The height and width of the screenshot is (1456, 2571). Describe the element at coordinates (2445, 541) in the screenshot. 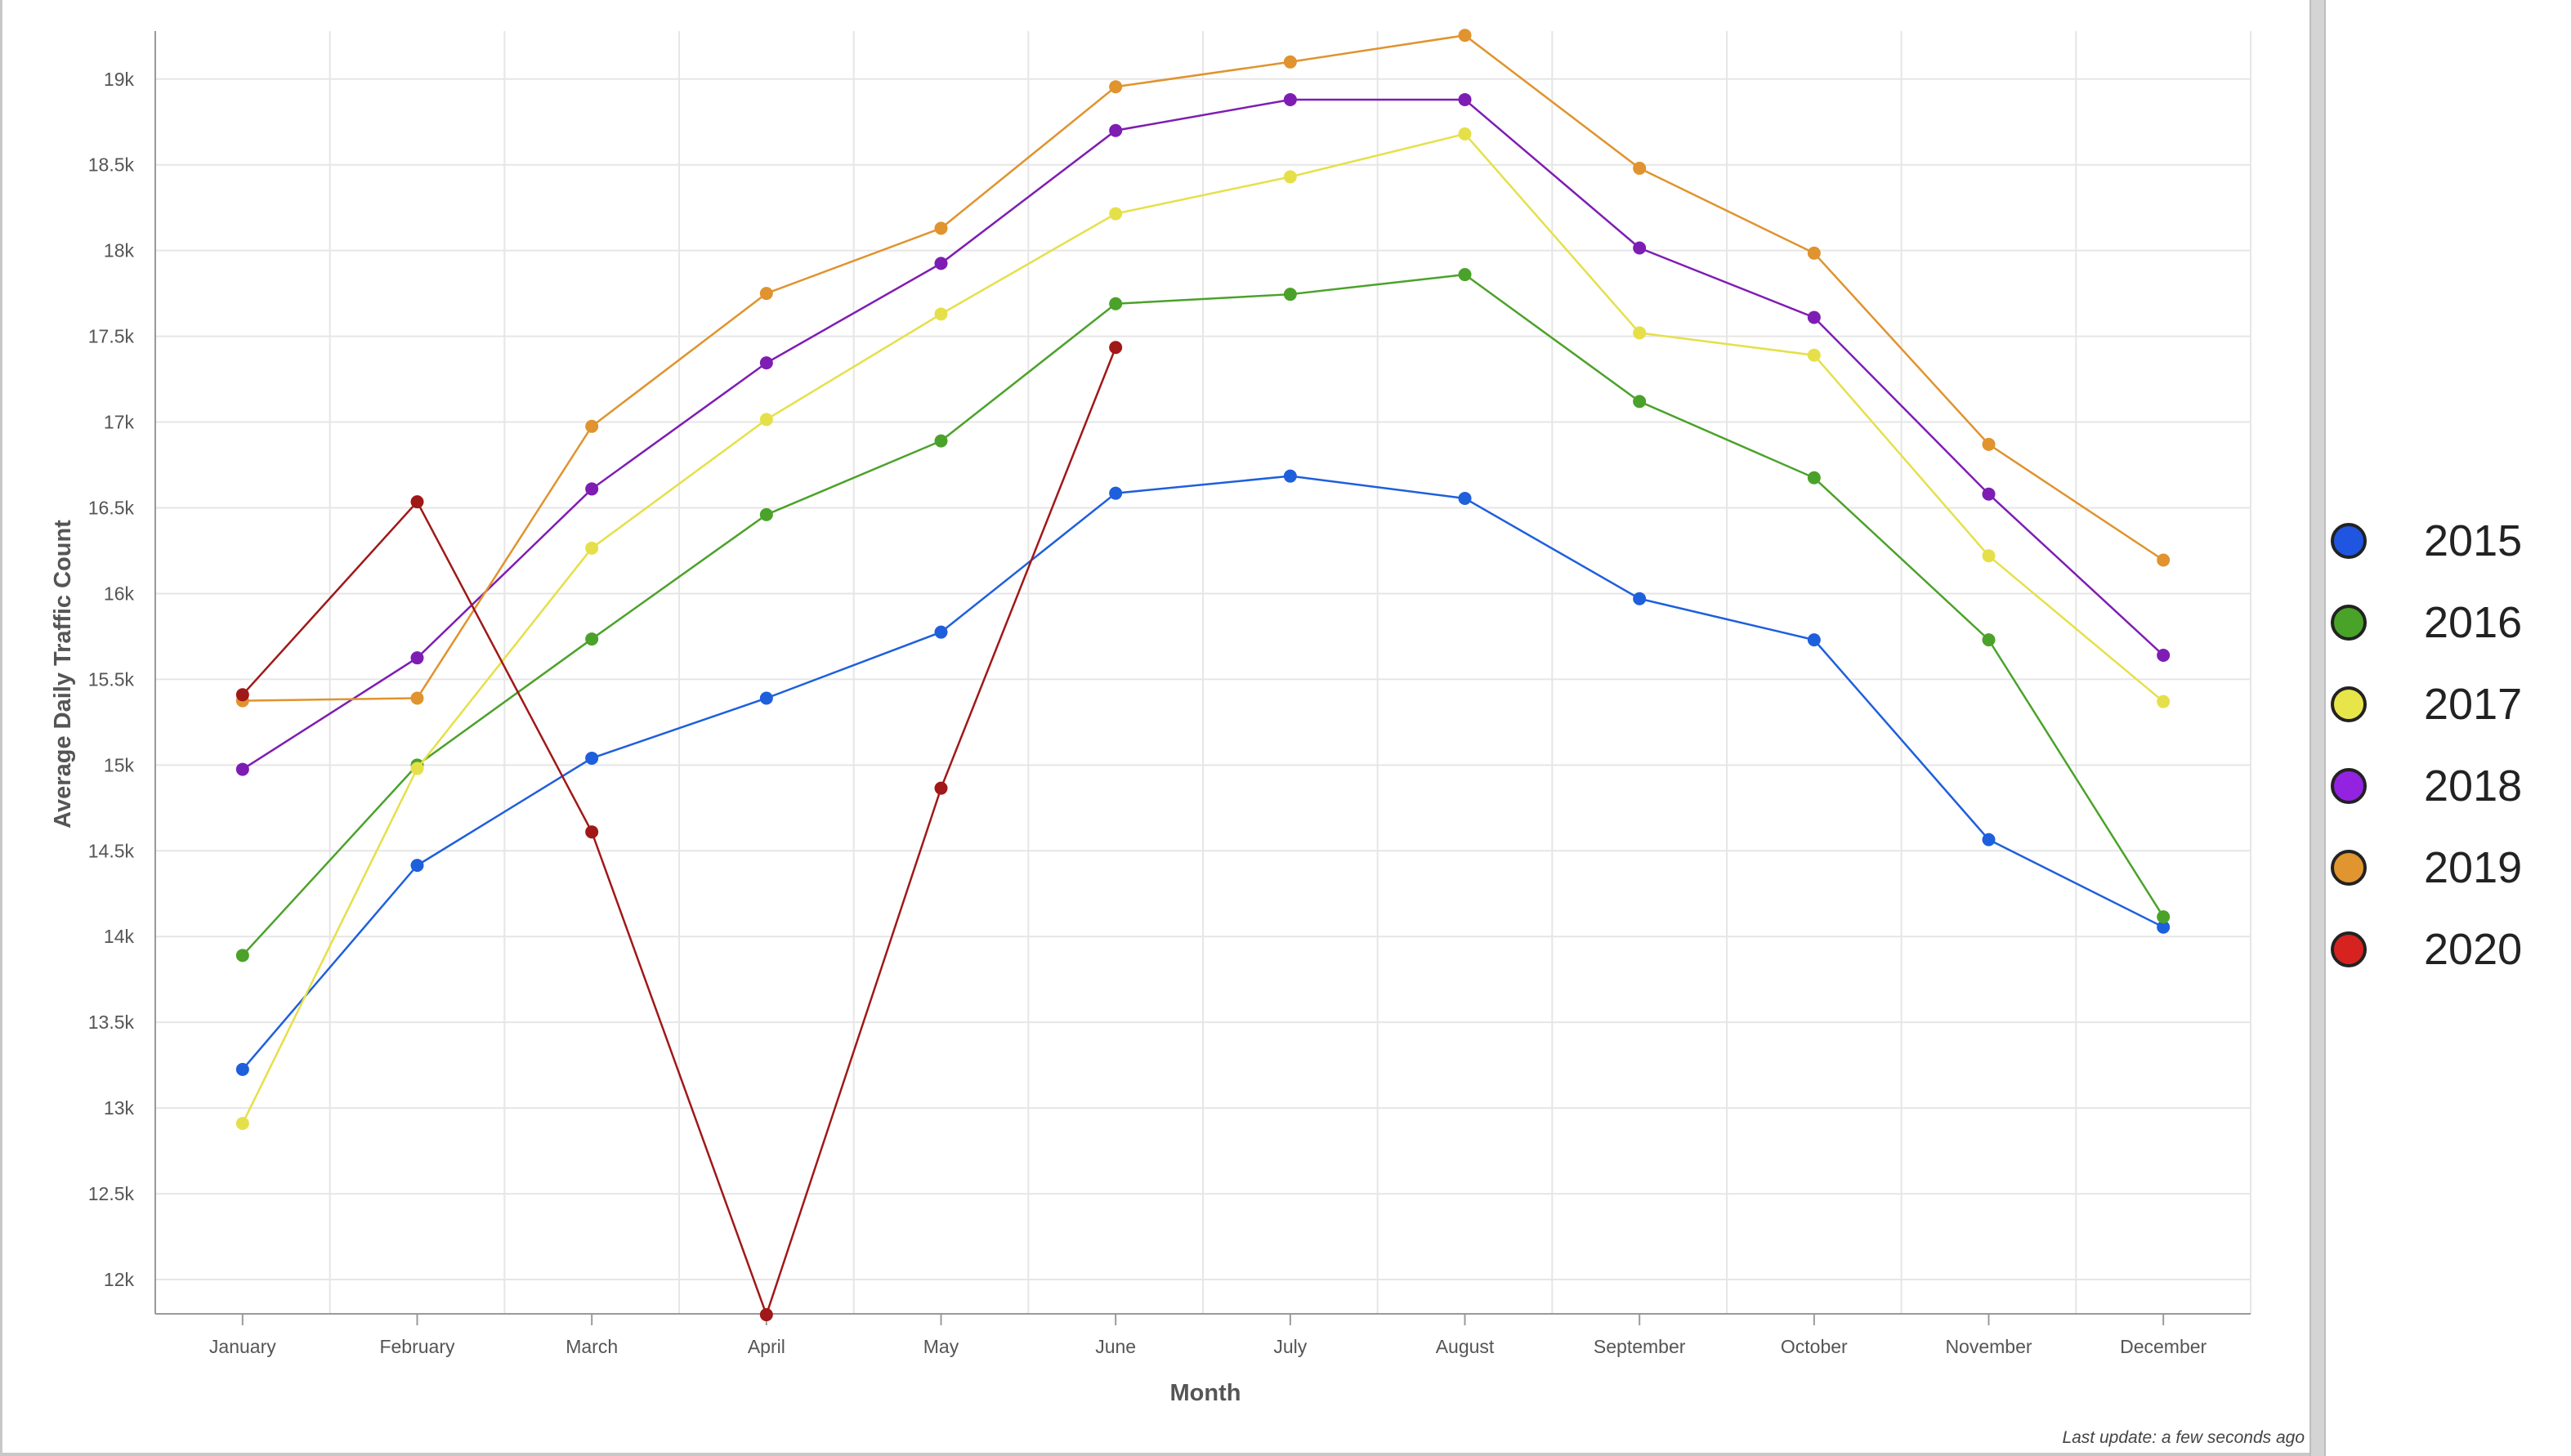

I see `legend-item-2015: 2015` at that location.